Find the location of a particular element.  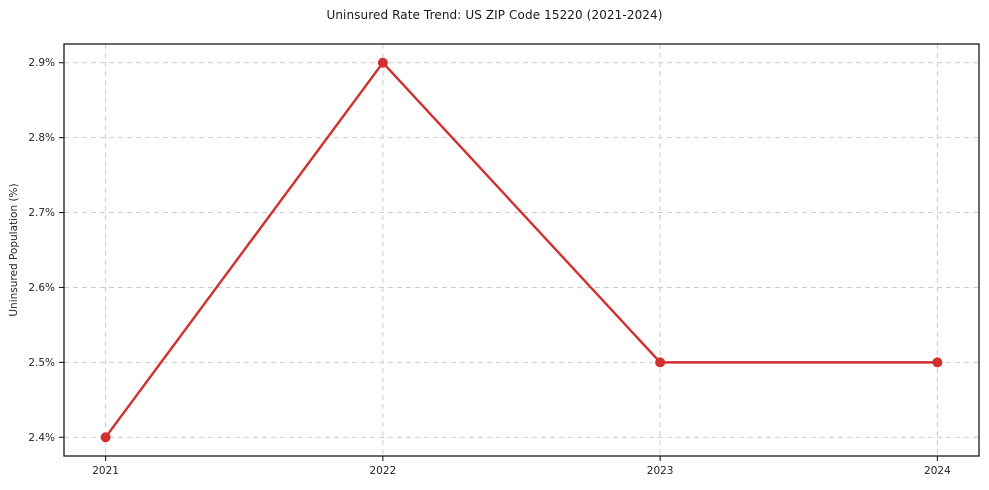

y-tick-label: 2.5% is located at coordinates (41, 363).